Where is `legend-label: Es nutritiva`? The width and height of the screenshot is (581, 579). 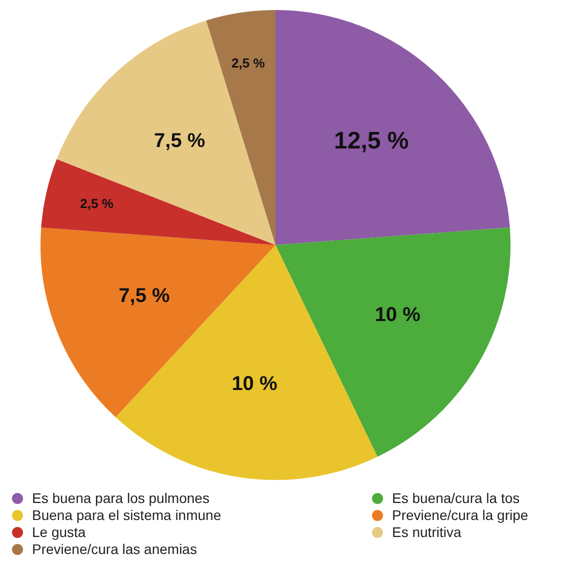
legend-label: Es nutritiva is located at coordinates (427, 532).